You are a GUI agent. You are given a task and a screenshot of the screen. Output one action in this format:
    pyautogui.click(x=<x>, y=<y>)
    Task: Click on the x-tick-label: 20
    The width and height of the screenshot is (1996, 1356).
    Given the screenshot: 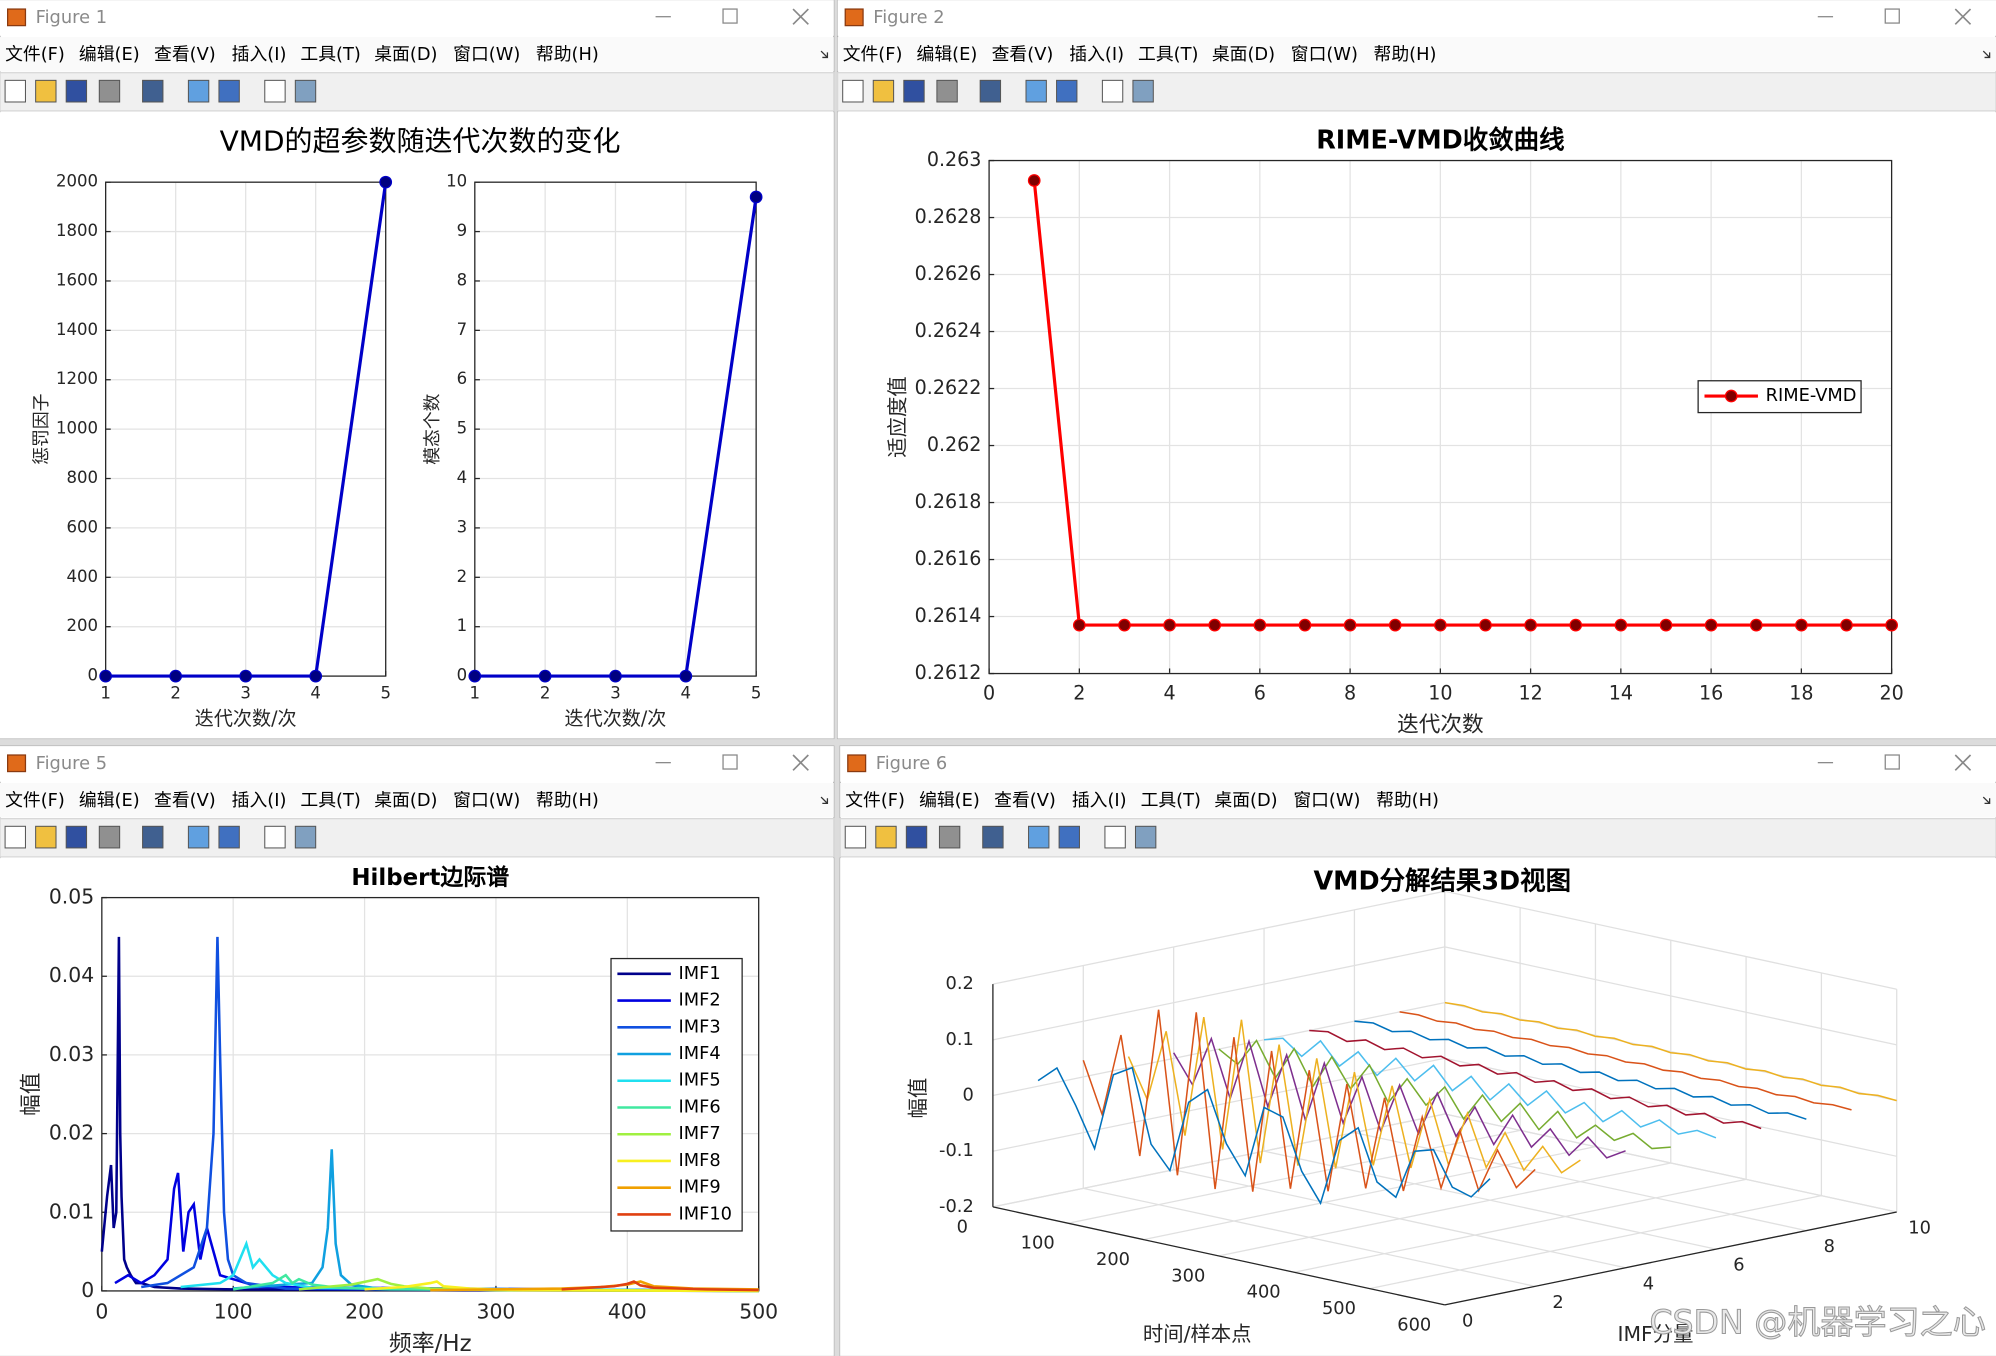 What is the action you would take?
    pyautogui.click(x=1891, y=692)
    